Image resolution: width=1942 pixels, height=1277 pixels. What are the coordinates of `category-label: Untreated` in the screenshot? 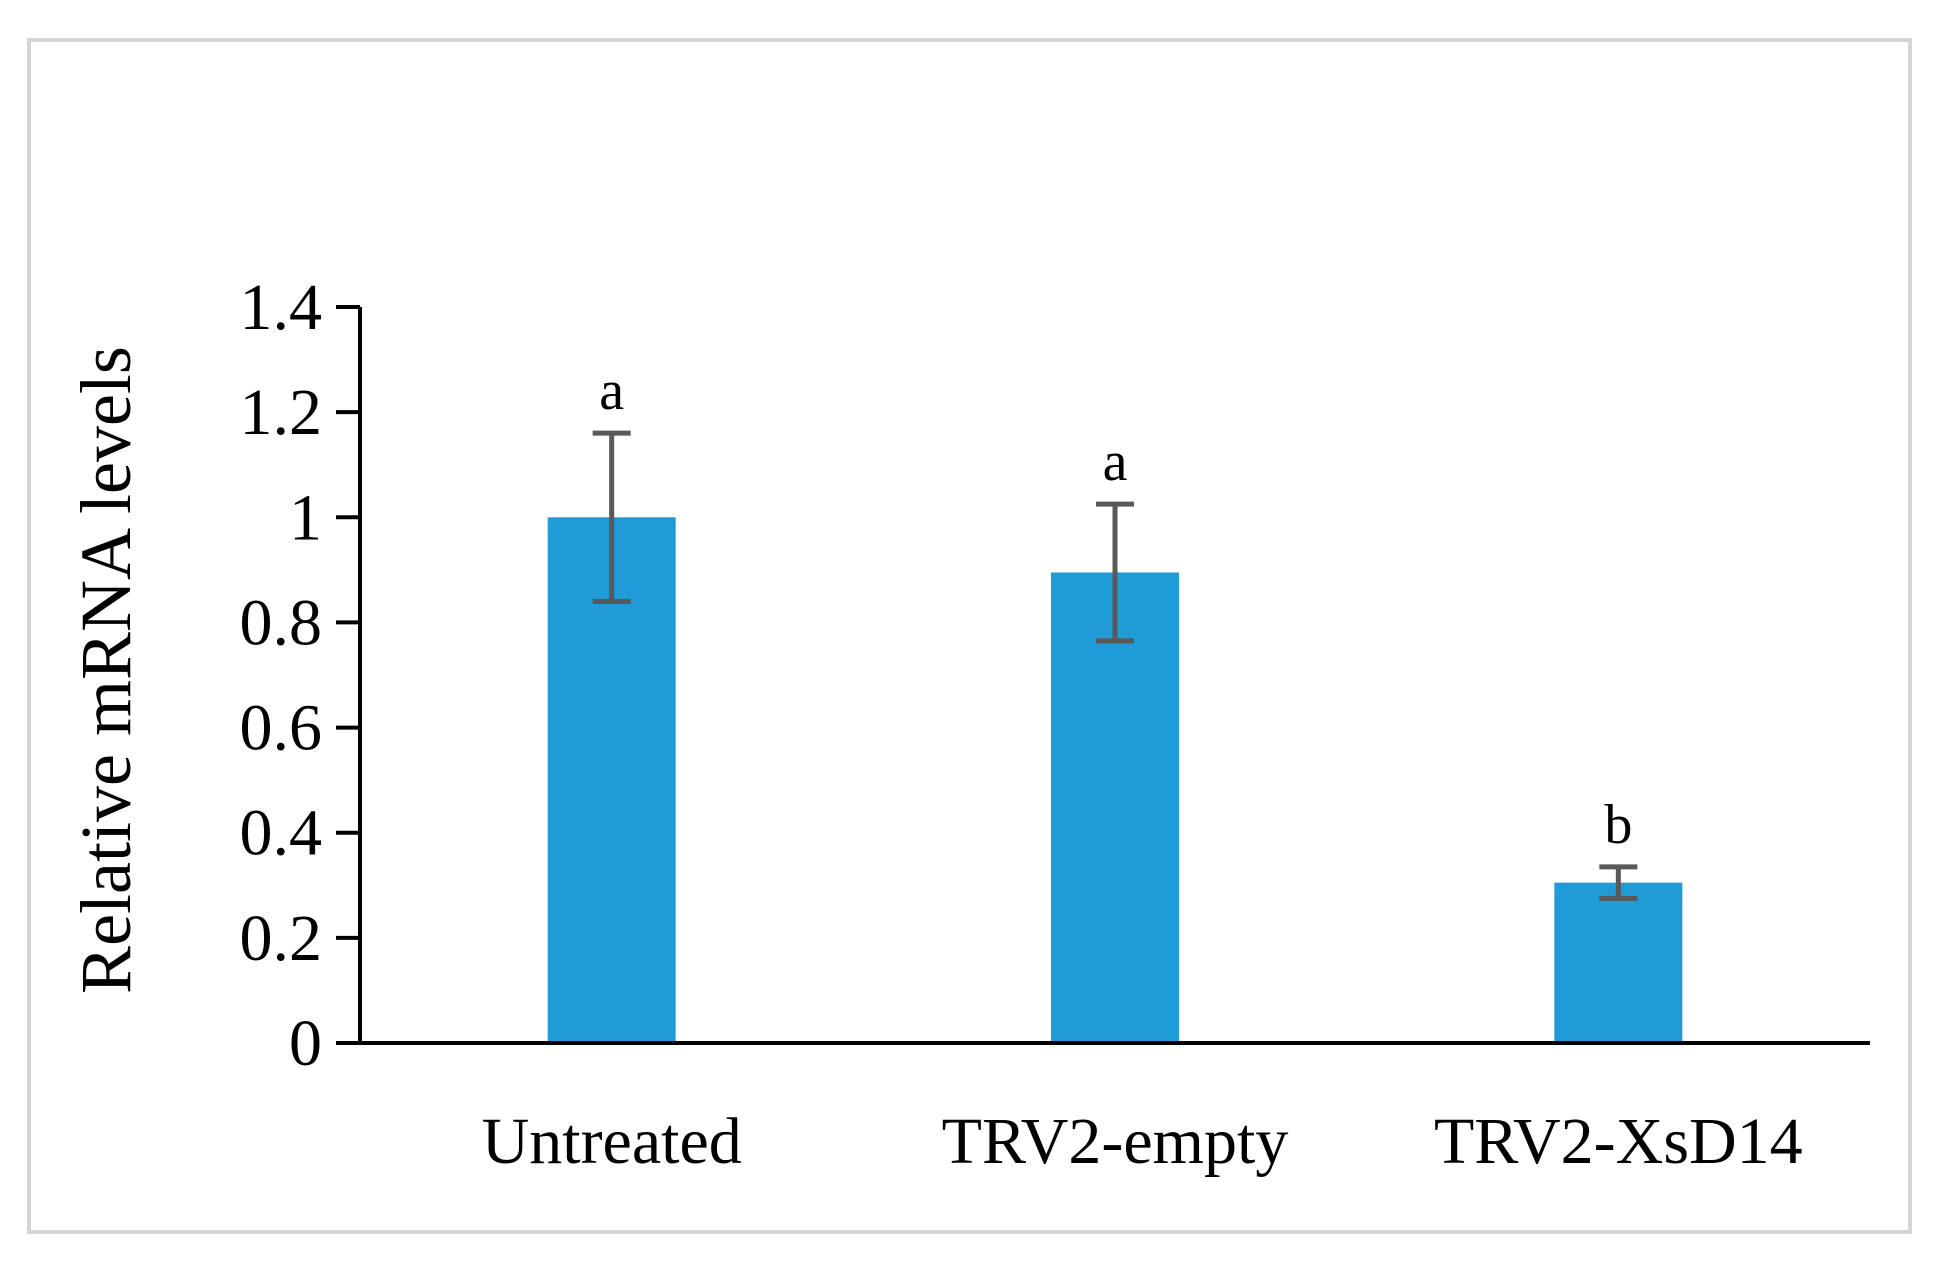 It's located at (612, 1141).